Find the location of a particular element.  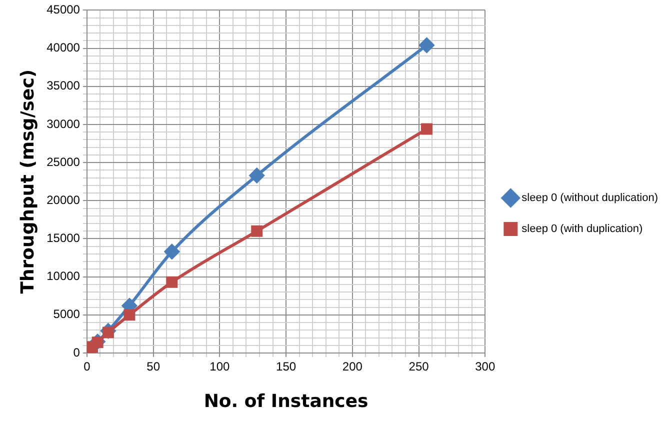

x-tick-label: 100 is located at coordinates (220, 367).